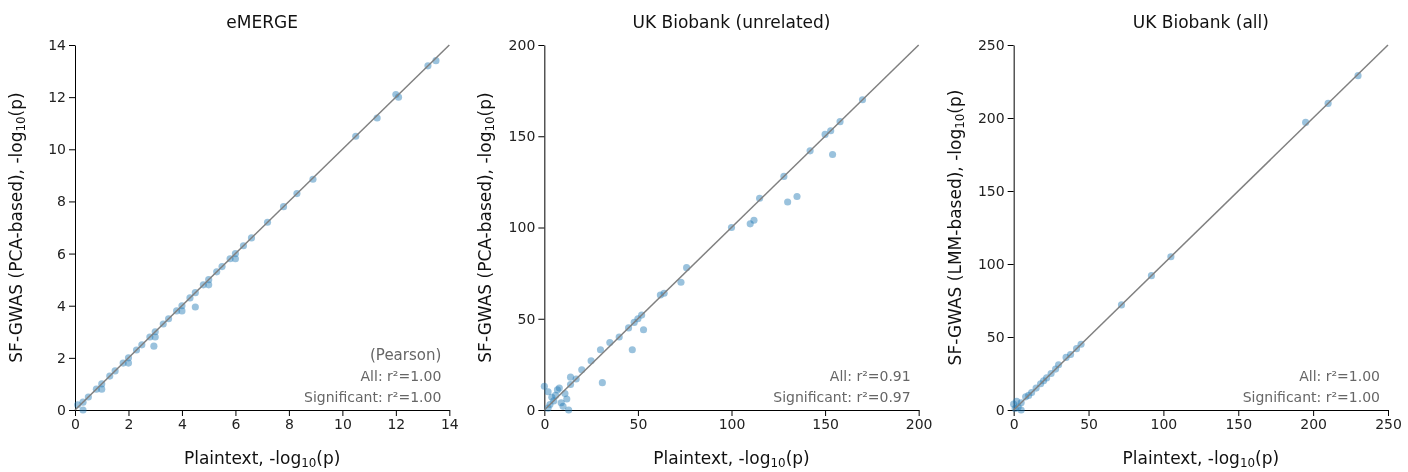 This screenshot has width=1408, height=472. Describe the element at coordinates (182, 423) in the screenshot. I see `x-tick-label: 4` at that location.